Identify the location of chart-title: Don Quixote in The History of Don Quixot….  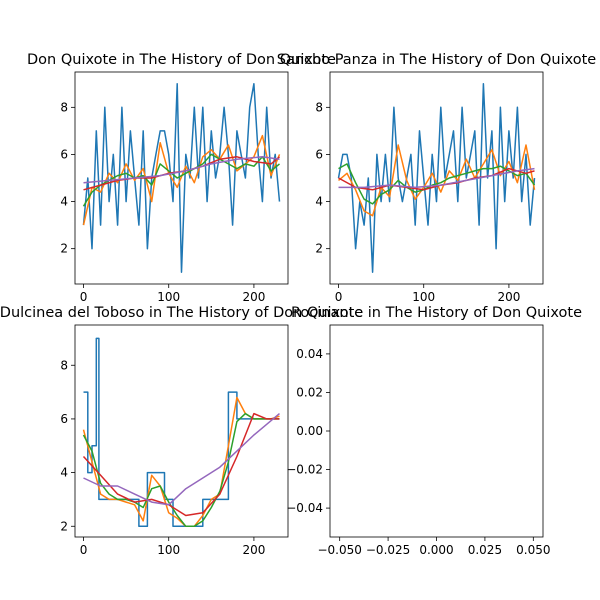
(181, 60).